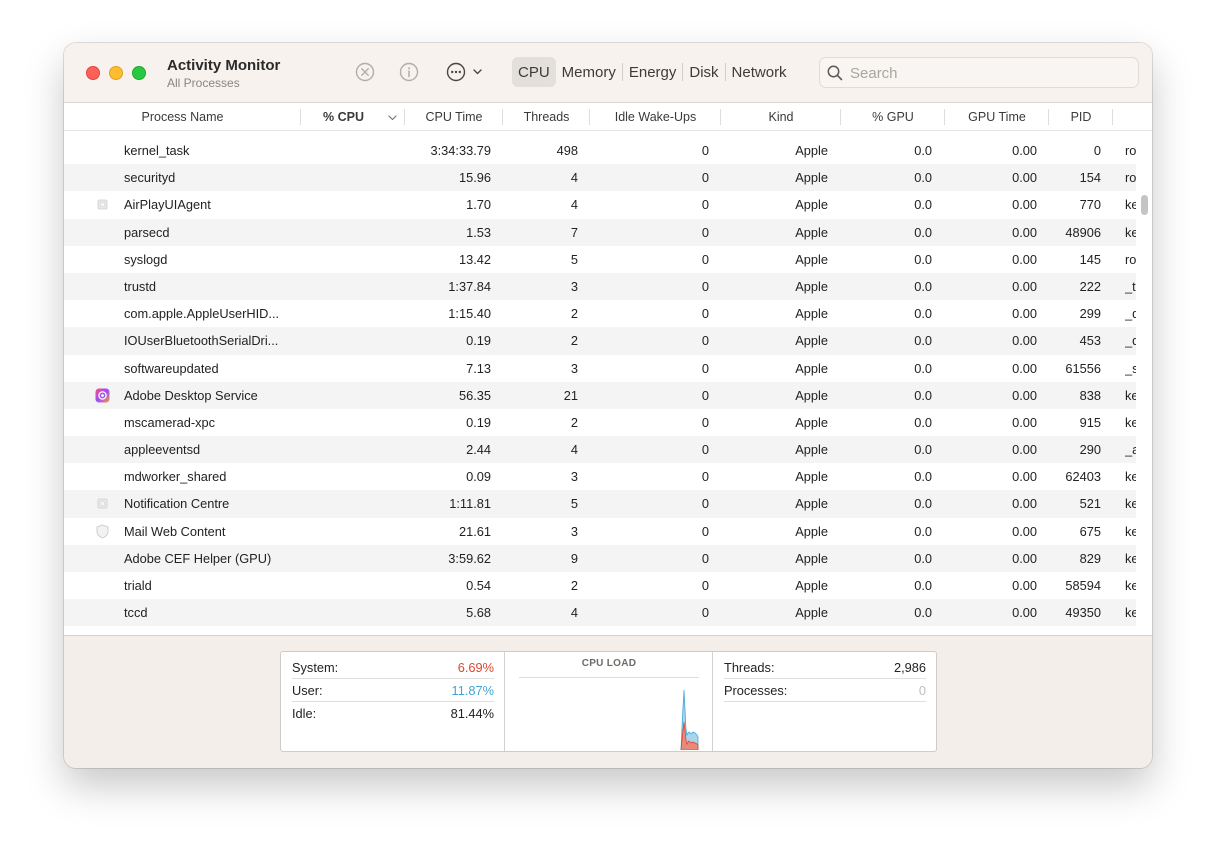 Image resolution: width=1216 pixels, height=853 pixels. Describe the element at coordinates (182, 117) in the screenshot. I see `column-header-process-name: Process Name` at that location.